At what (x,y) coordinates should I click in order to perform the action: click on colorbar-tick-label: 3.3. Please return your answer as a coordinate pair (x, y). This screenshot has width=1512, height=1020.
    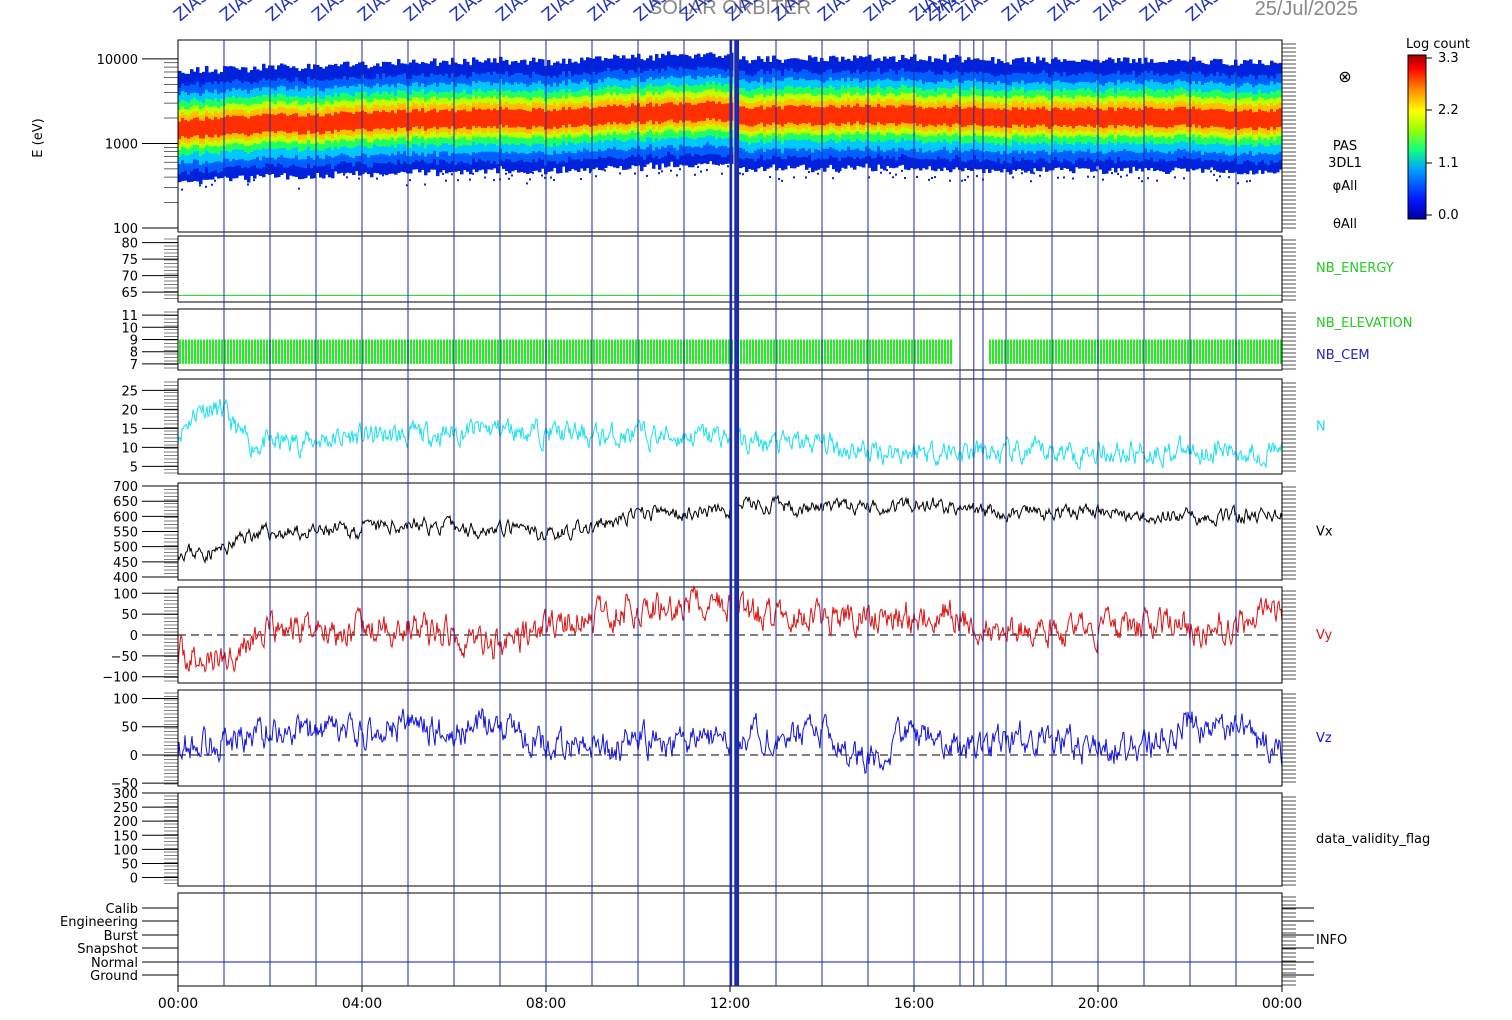
    Looking at the image, I should click on (1448, 58).